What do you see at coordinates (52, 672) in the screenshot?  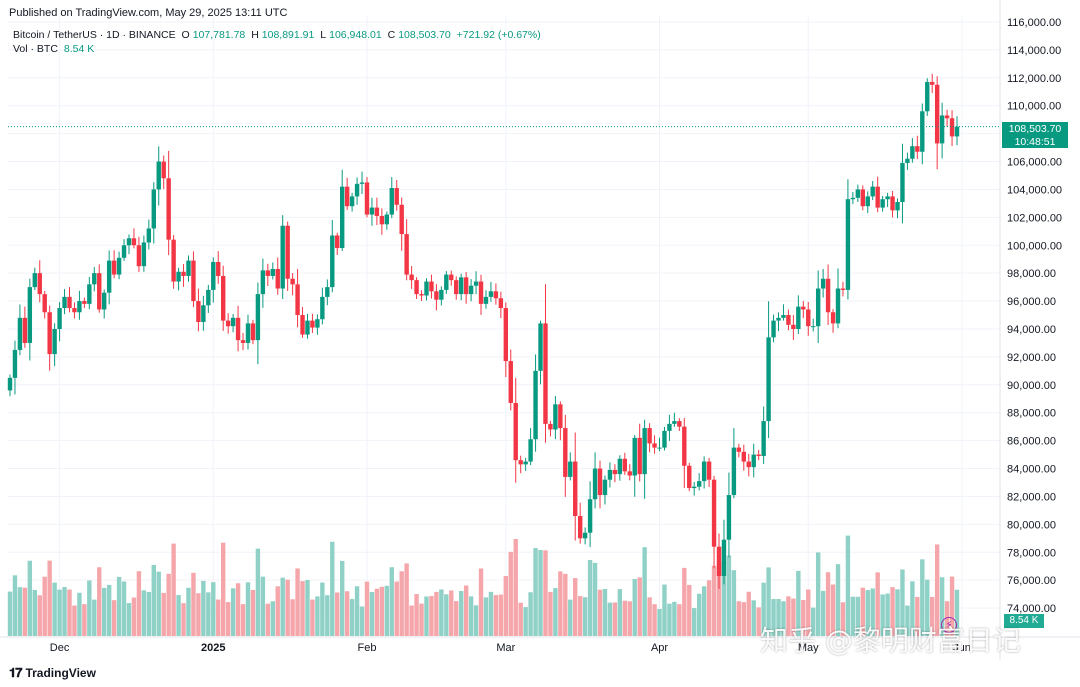 I see `tradingview-logo: 𝟏𝟕 TradingView` at bounding box center [52, 672].